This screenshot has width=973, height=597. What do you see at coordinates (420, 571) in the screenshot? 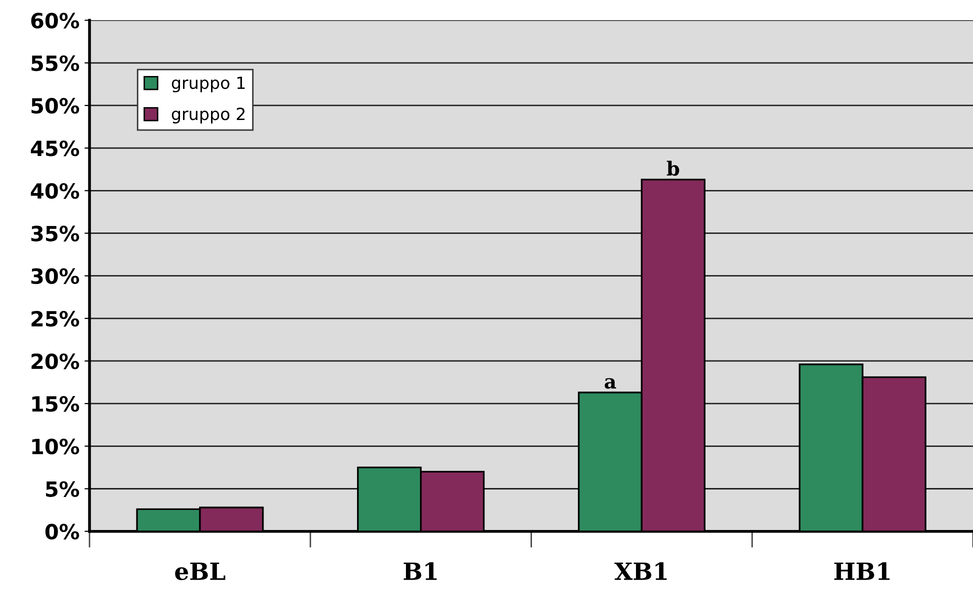
I see `x-tick-label: B1` at bounding box center [420, 571].